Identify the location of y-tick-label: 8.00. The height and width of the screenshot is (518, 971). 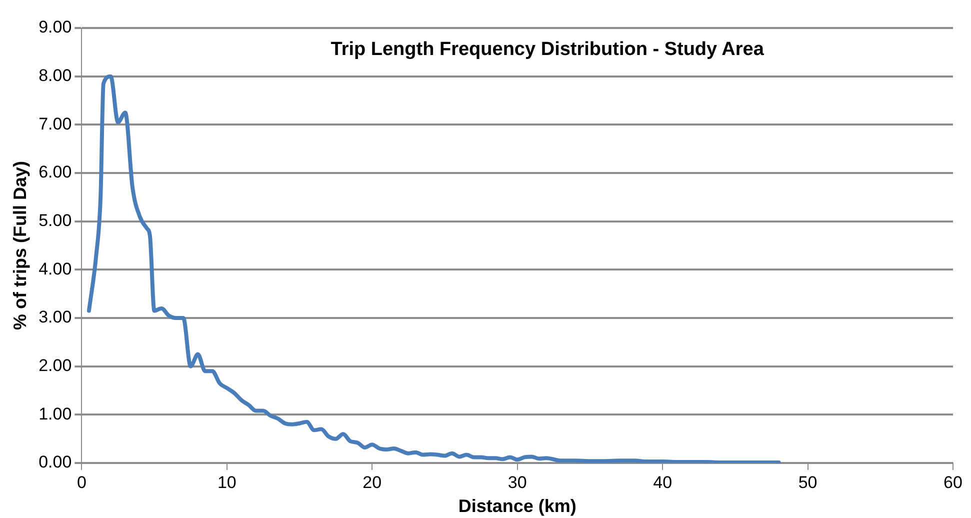
(55, 76).